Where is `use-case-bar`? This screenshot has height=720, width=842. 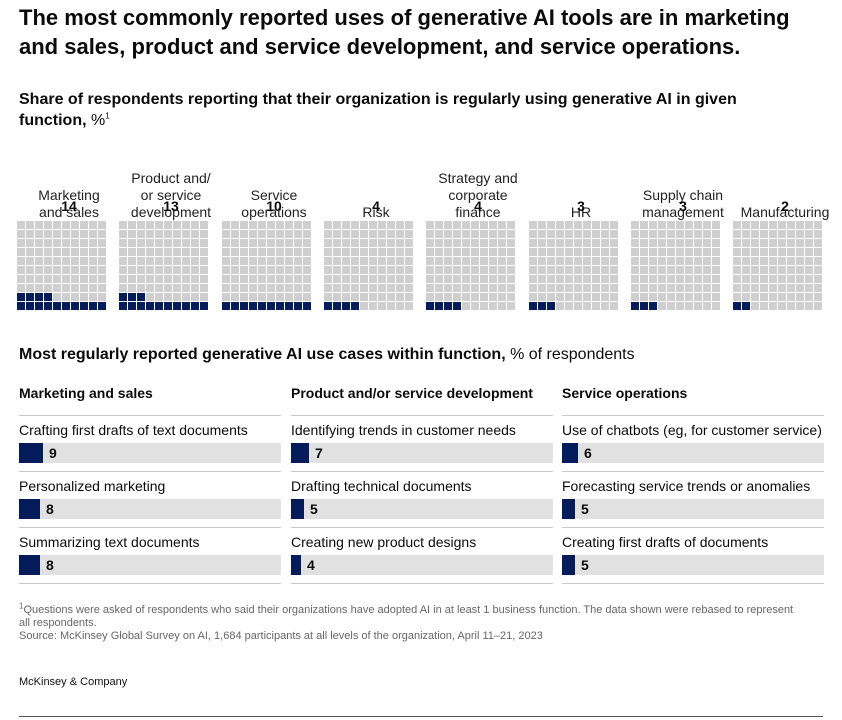
use-case-bar is located at coordinates (31, 453).